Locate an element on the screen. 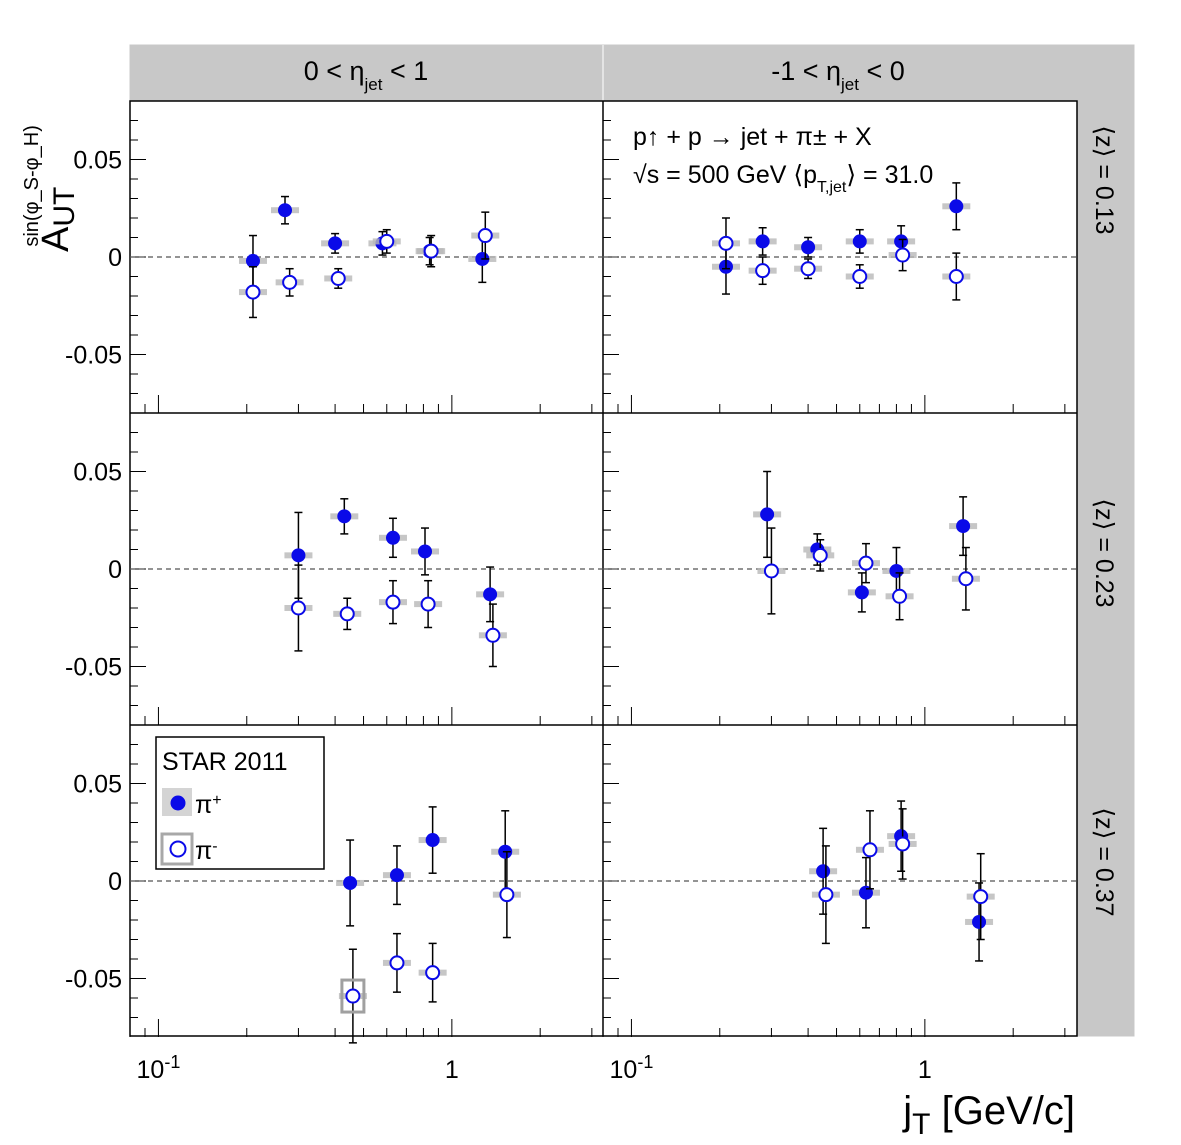  x-axis-title: jT [GeV/c] is located at coordinates (988, 1115).